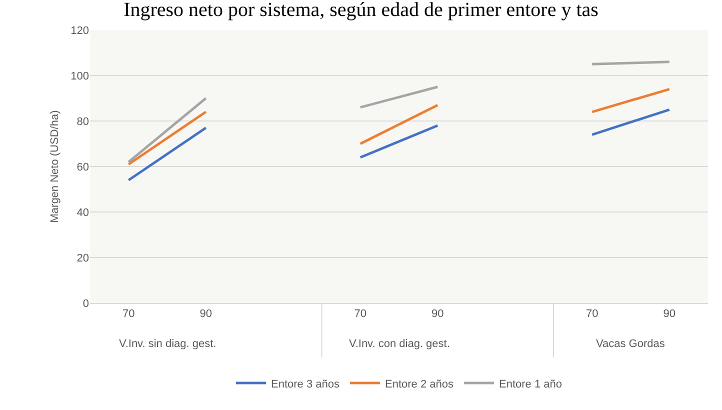  I want to click on legend-label: Entore 3 años, so click(305, 384).